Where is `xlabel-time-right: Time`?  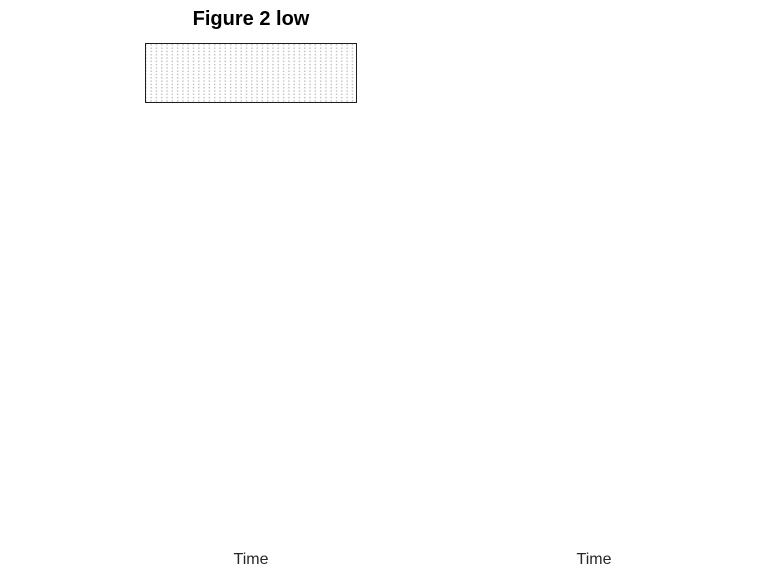
xlabel-time-right: Time is located at coordinates (594, 559).